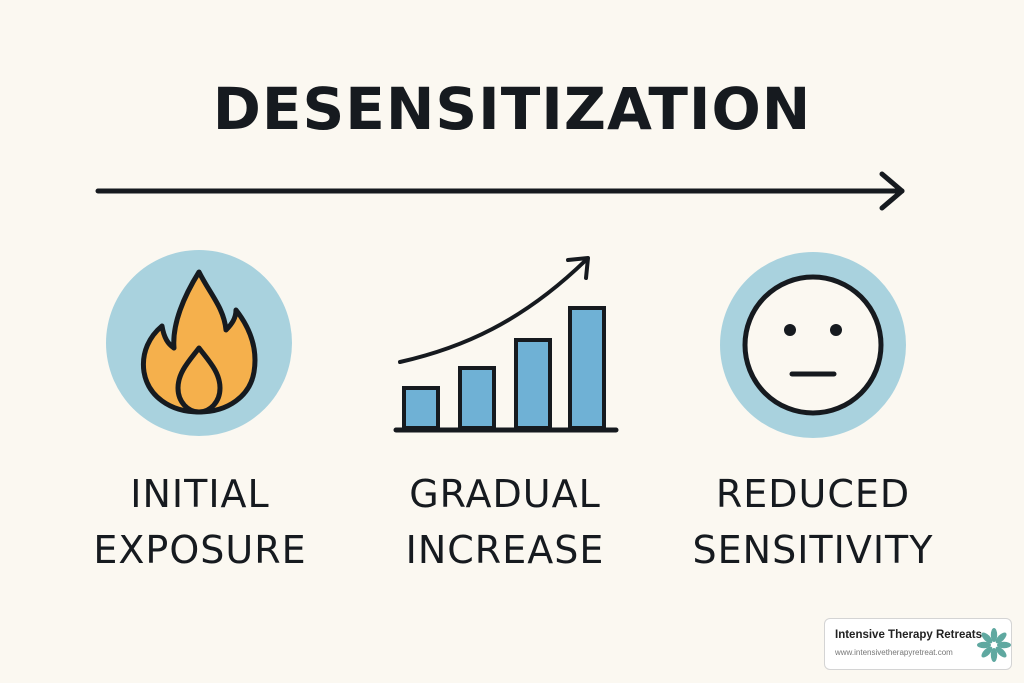 The image size is (1024, 683). What do you see at coordinates (909, 635) in the screenshot?
I see `brand-name: Intensive Therapy Retreats` at bounding box center [909, 635].